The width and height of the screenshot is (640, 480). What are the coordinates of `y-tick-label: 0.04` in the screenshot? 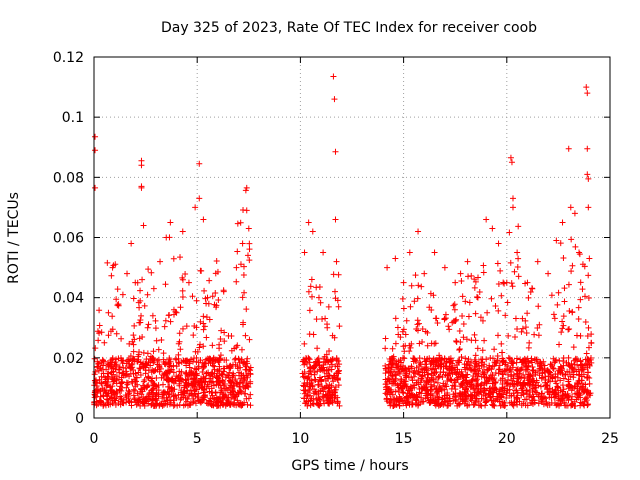 It's located at (68, 299).